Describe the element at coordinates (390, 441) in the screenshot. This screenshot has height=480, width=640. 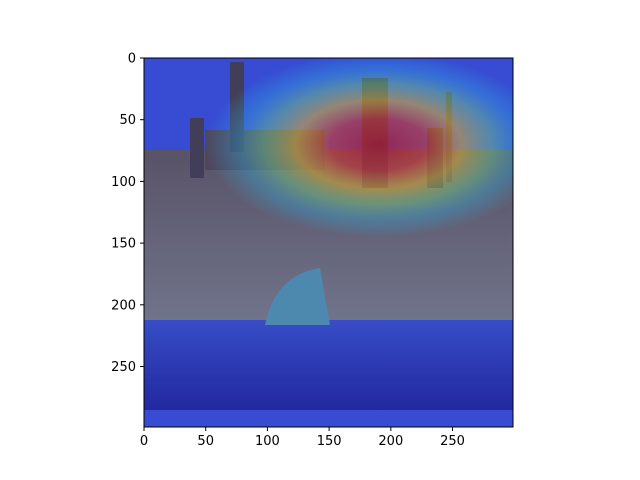
I see `x-tick-label: 200` at that location.